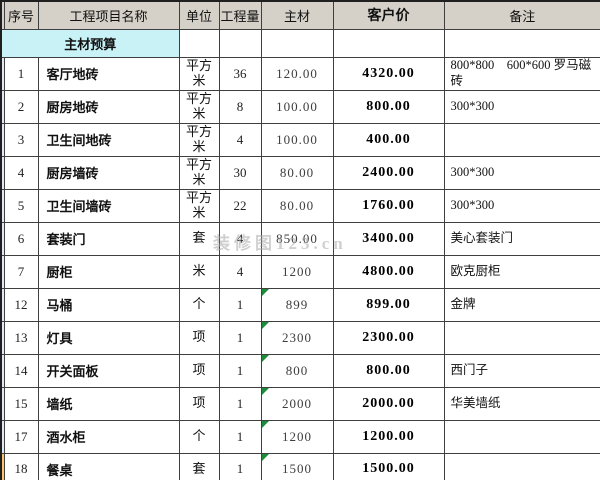 This screenshot has height=480, width=600. Describe the element at coordinates (199, 271) in the screenshot. I see `cell-unit: 米` at that location.